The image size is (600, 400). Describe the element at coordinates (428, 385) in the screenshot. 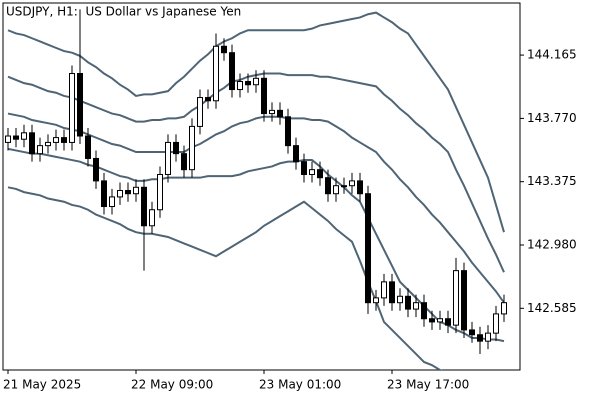

I see `x-tick-label: 23 May 17:00` at that location.